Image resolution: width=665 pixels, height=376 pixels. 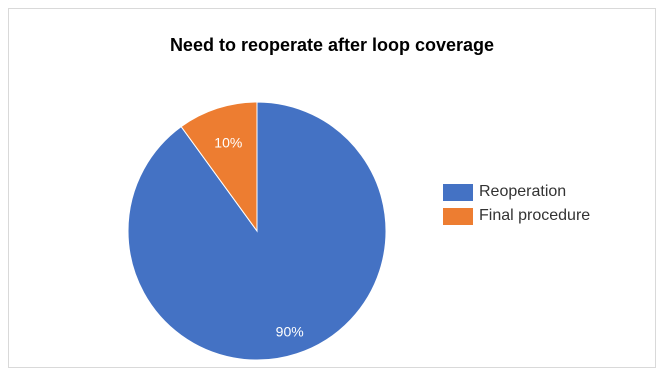 I want to click on pie-slice-final-procedure, so click(x=219, y=167).